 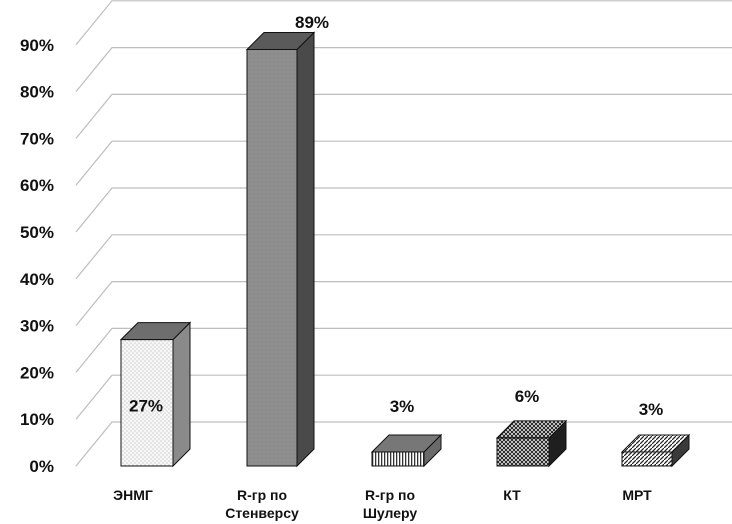 I want to click on data-label: 6%, so click(x=527, y=396).